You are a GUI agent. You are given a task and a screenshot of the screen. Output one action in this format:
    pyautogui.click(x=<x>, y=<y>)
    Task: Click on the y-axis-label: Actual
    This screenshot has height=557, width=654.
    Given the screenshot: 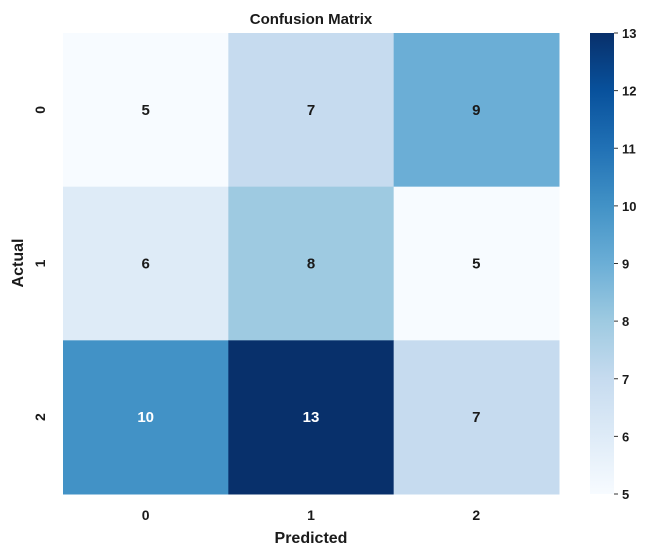 What is the action you would take?
    pyautogui.click(x=18, y=263)
    